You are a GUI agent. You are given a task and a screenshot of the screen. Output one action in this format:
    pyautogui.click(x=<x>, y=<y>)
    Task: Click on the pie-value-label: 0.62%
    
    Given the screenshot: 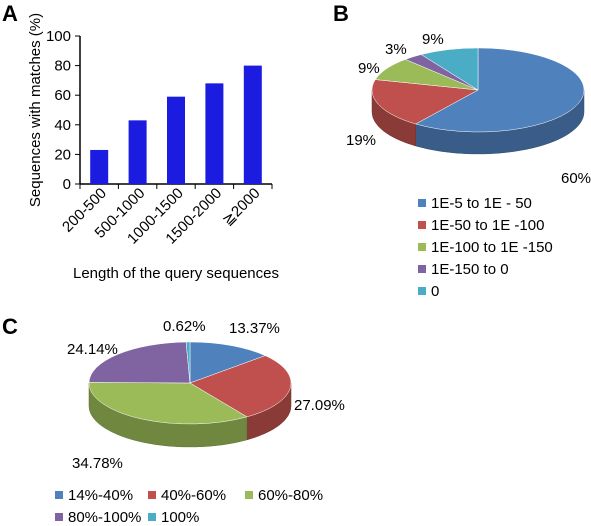 What is the action you would take?
    pyautogui.click(x=184, y=326)
    